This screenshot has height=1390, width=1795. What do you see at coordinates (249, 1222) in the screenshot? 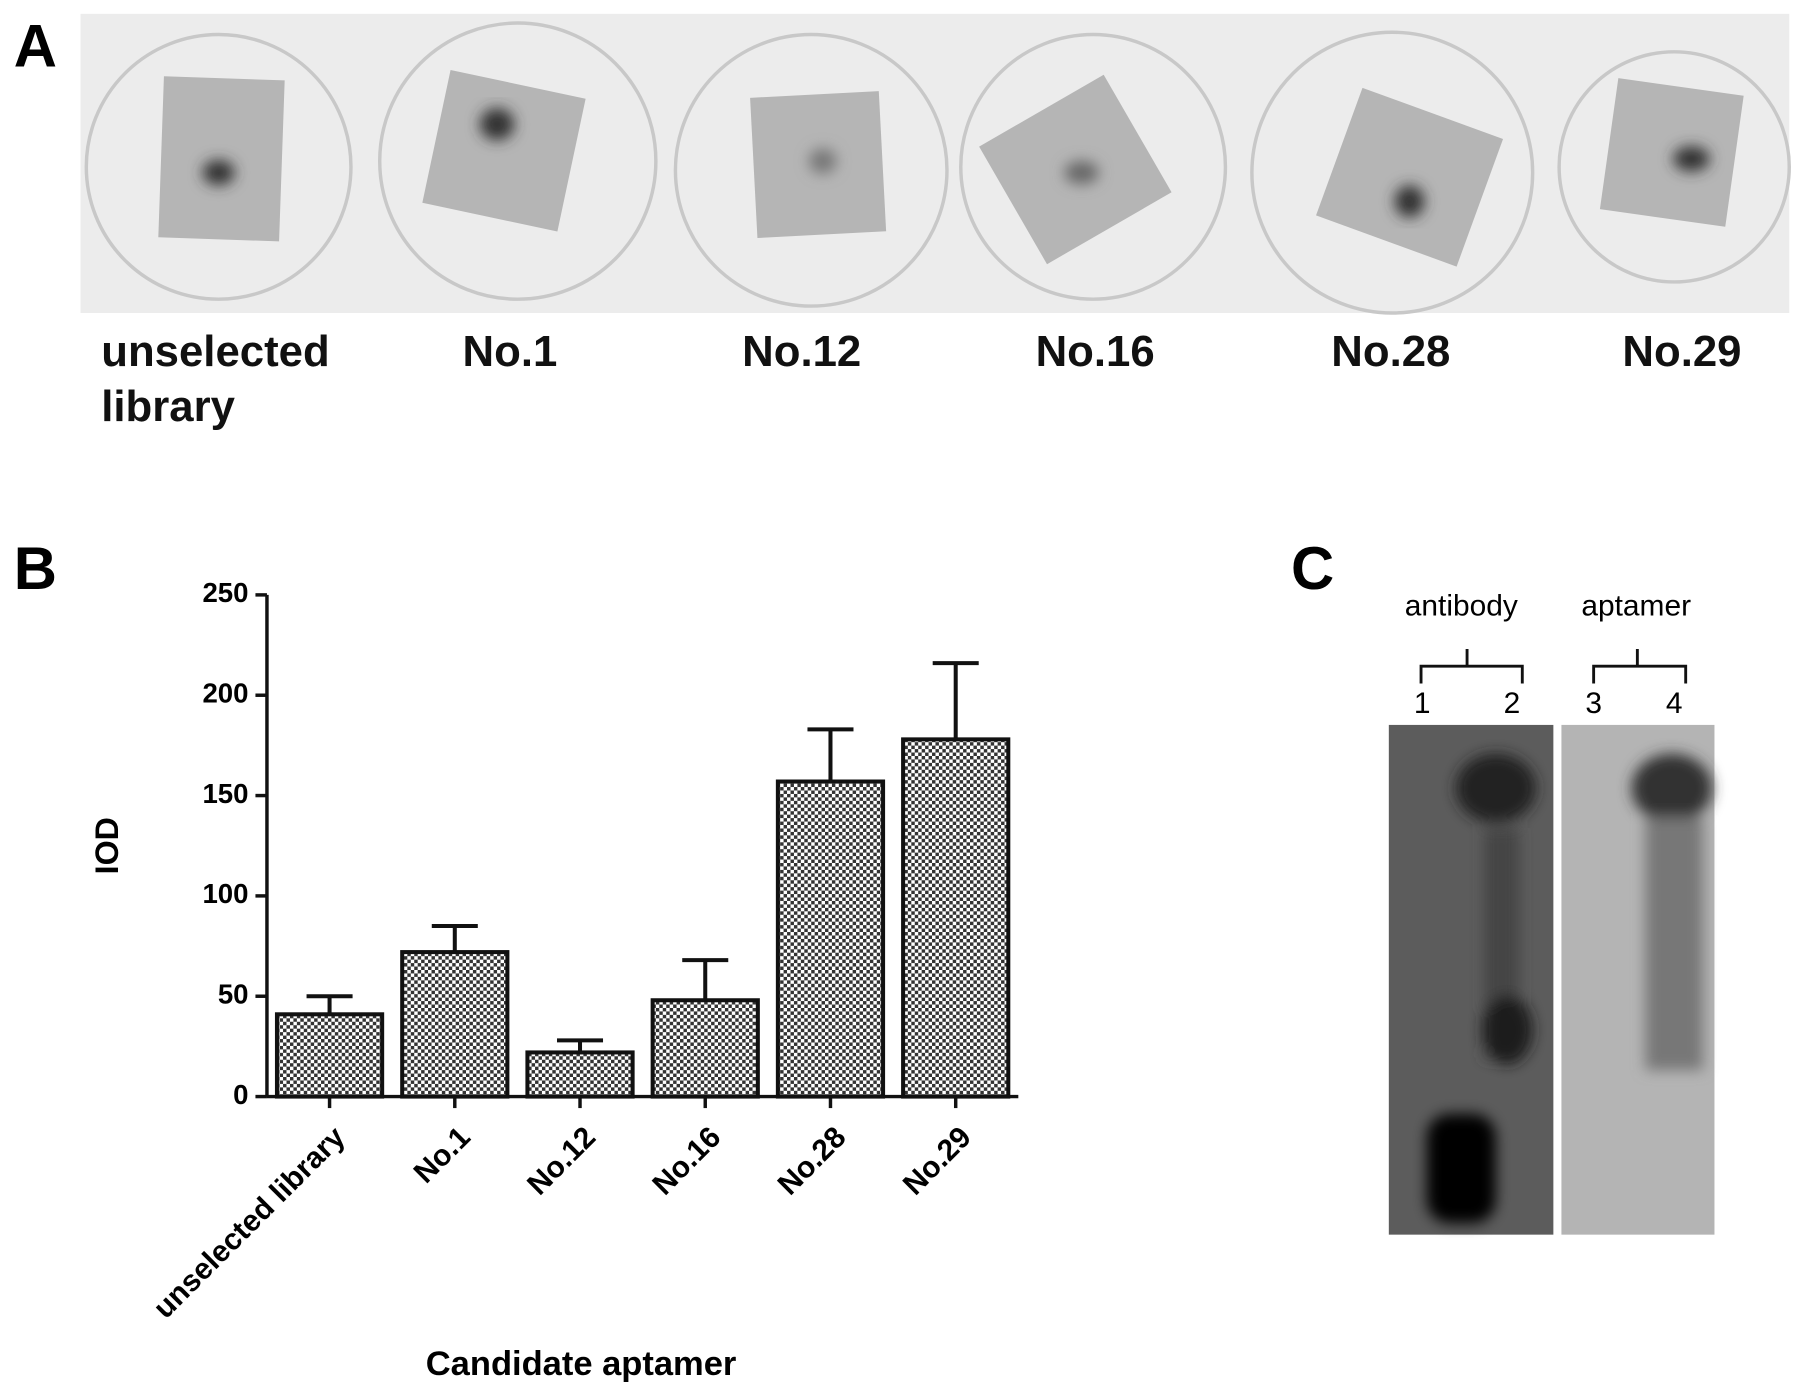
I see `x-tick-label: unselected library` at bounding box center [249, 1222].